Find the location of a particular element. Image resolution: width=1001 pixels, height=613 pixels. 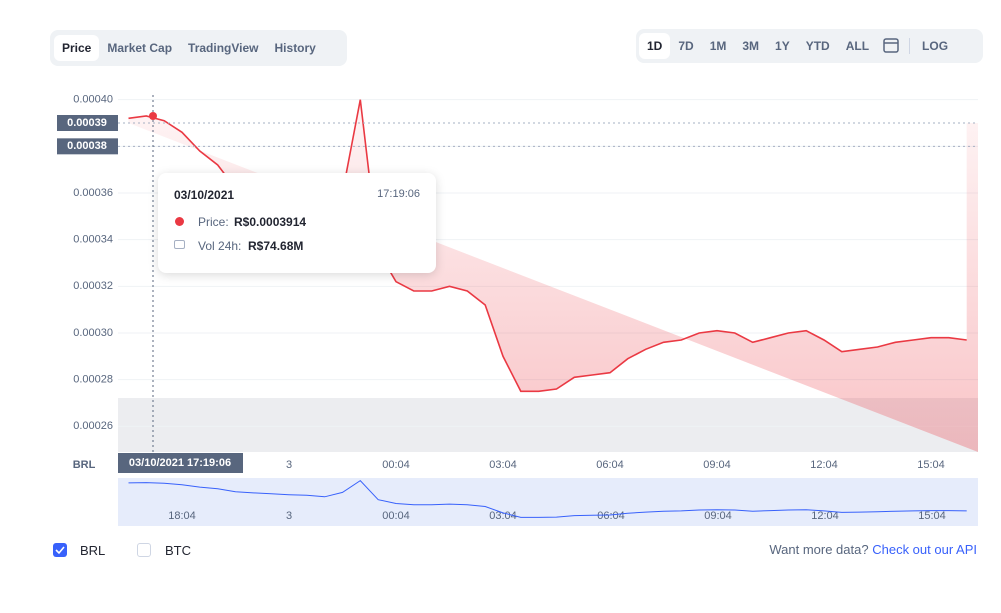

tooltip-price: R$0.0003914 is located at coordinates (270, 222).